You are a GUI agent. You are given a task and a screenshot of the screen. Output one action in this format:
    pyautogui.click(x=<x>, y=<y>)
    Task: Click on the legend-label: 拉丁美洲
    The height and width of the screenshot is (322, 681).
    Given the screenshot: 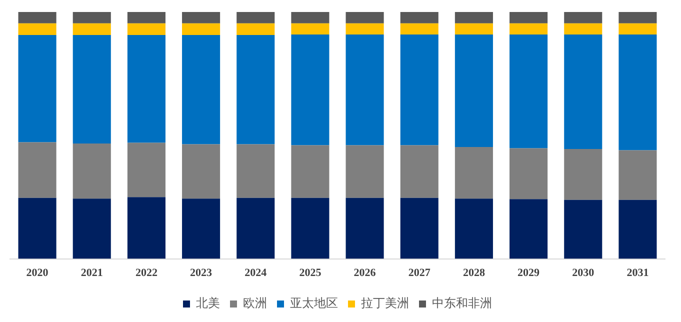 What is the action you would take?
    pyautogui.click(x=385, y=303)
    